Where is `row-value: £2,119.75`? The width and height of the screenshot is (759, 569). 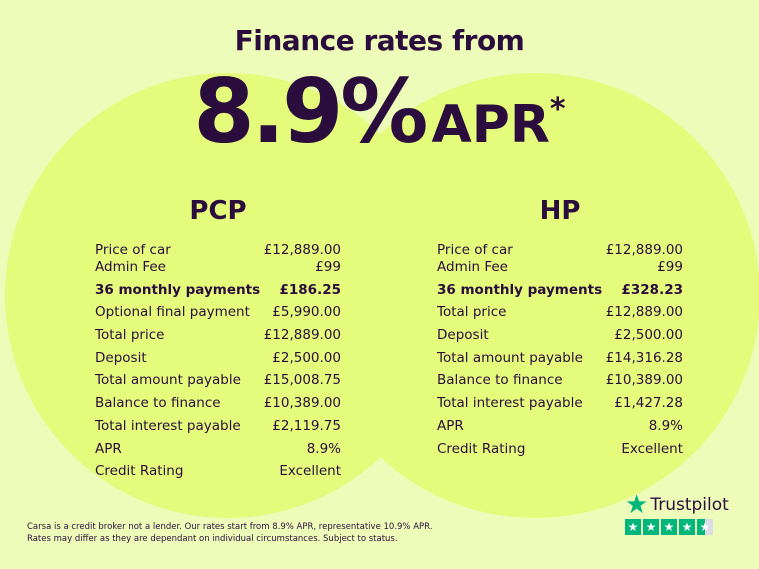 row-value: £2,119.75 is located at coordinates (306, 425).